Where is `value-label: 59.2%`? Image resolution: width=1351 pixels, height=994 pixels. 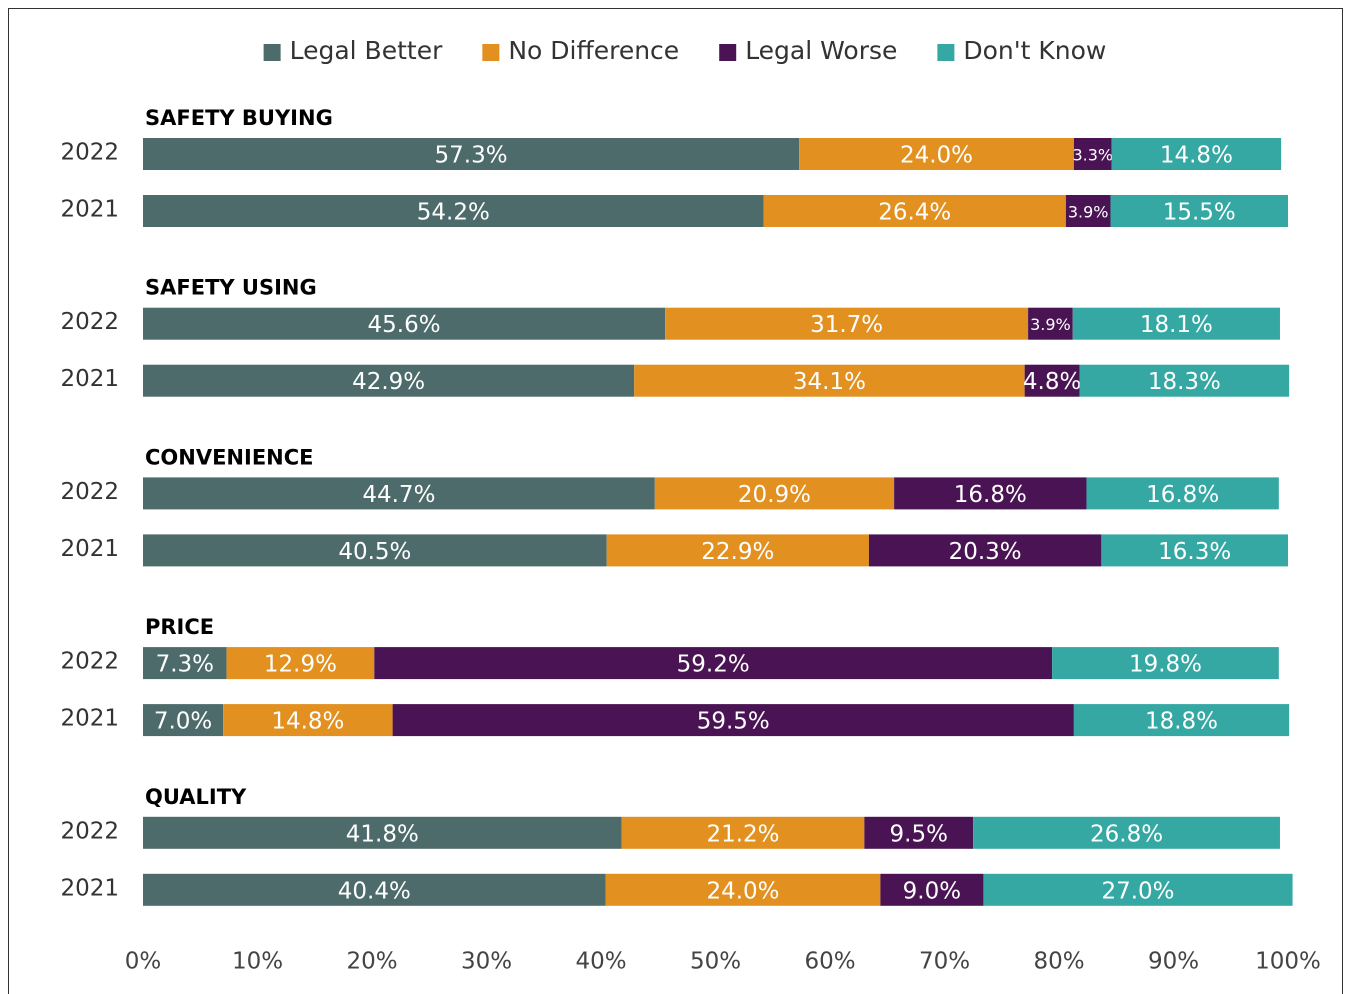
value-label: 59.2% is located at coordinates (713, 665).